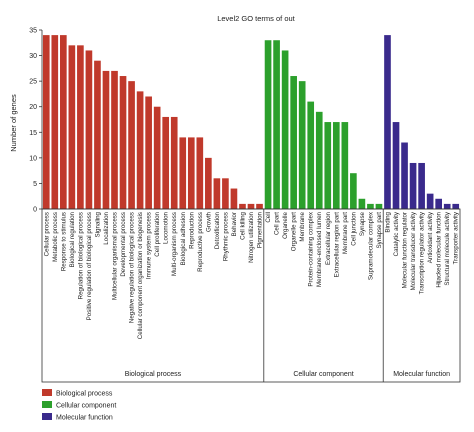 Image resolution: width=474 pixels, height=432 pixels. What do you see at coordinates (33, 133) in the screenshot?
I see `y-tick-label: 15` at bounding box center [33, 133].